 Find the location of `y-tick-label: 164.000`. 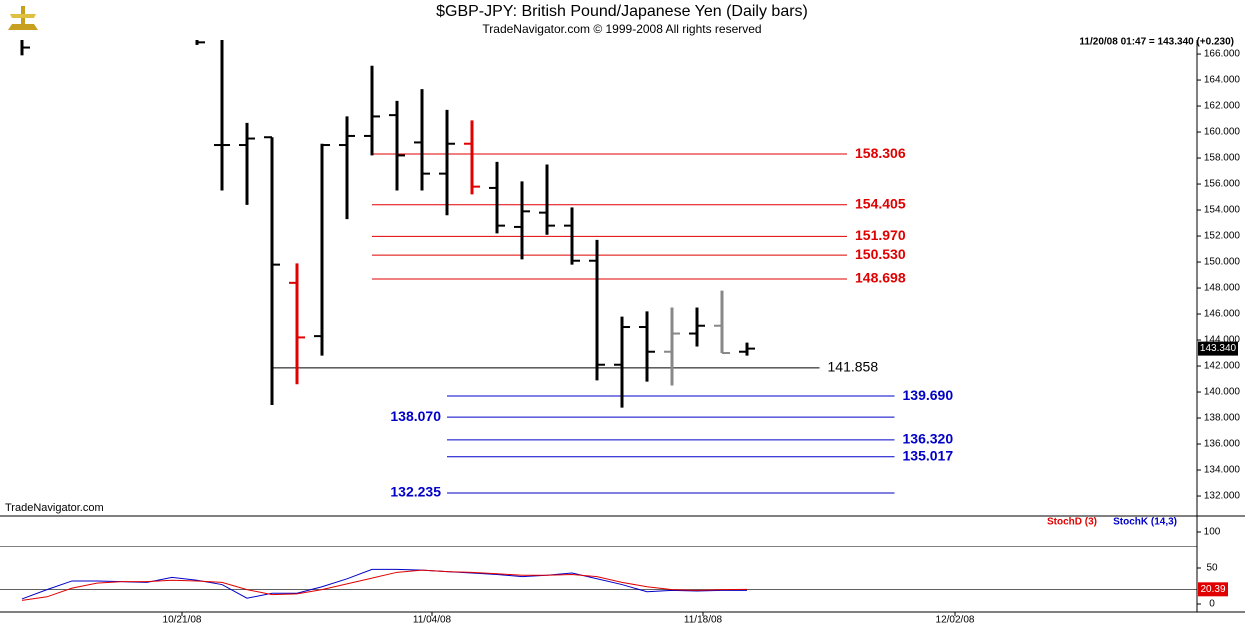

y-tick-label: 164.000 is located at coordinates (1222, 80).